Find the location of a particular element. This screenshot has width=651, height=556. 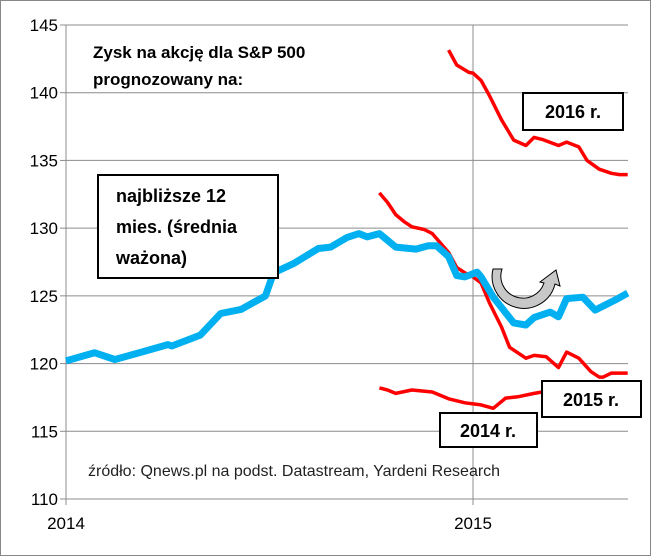

label-2016: 2016 r. is located at coordinates (573, 112).